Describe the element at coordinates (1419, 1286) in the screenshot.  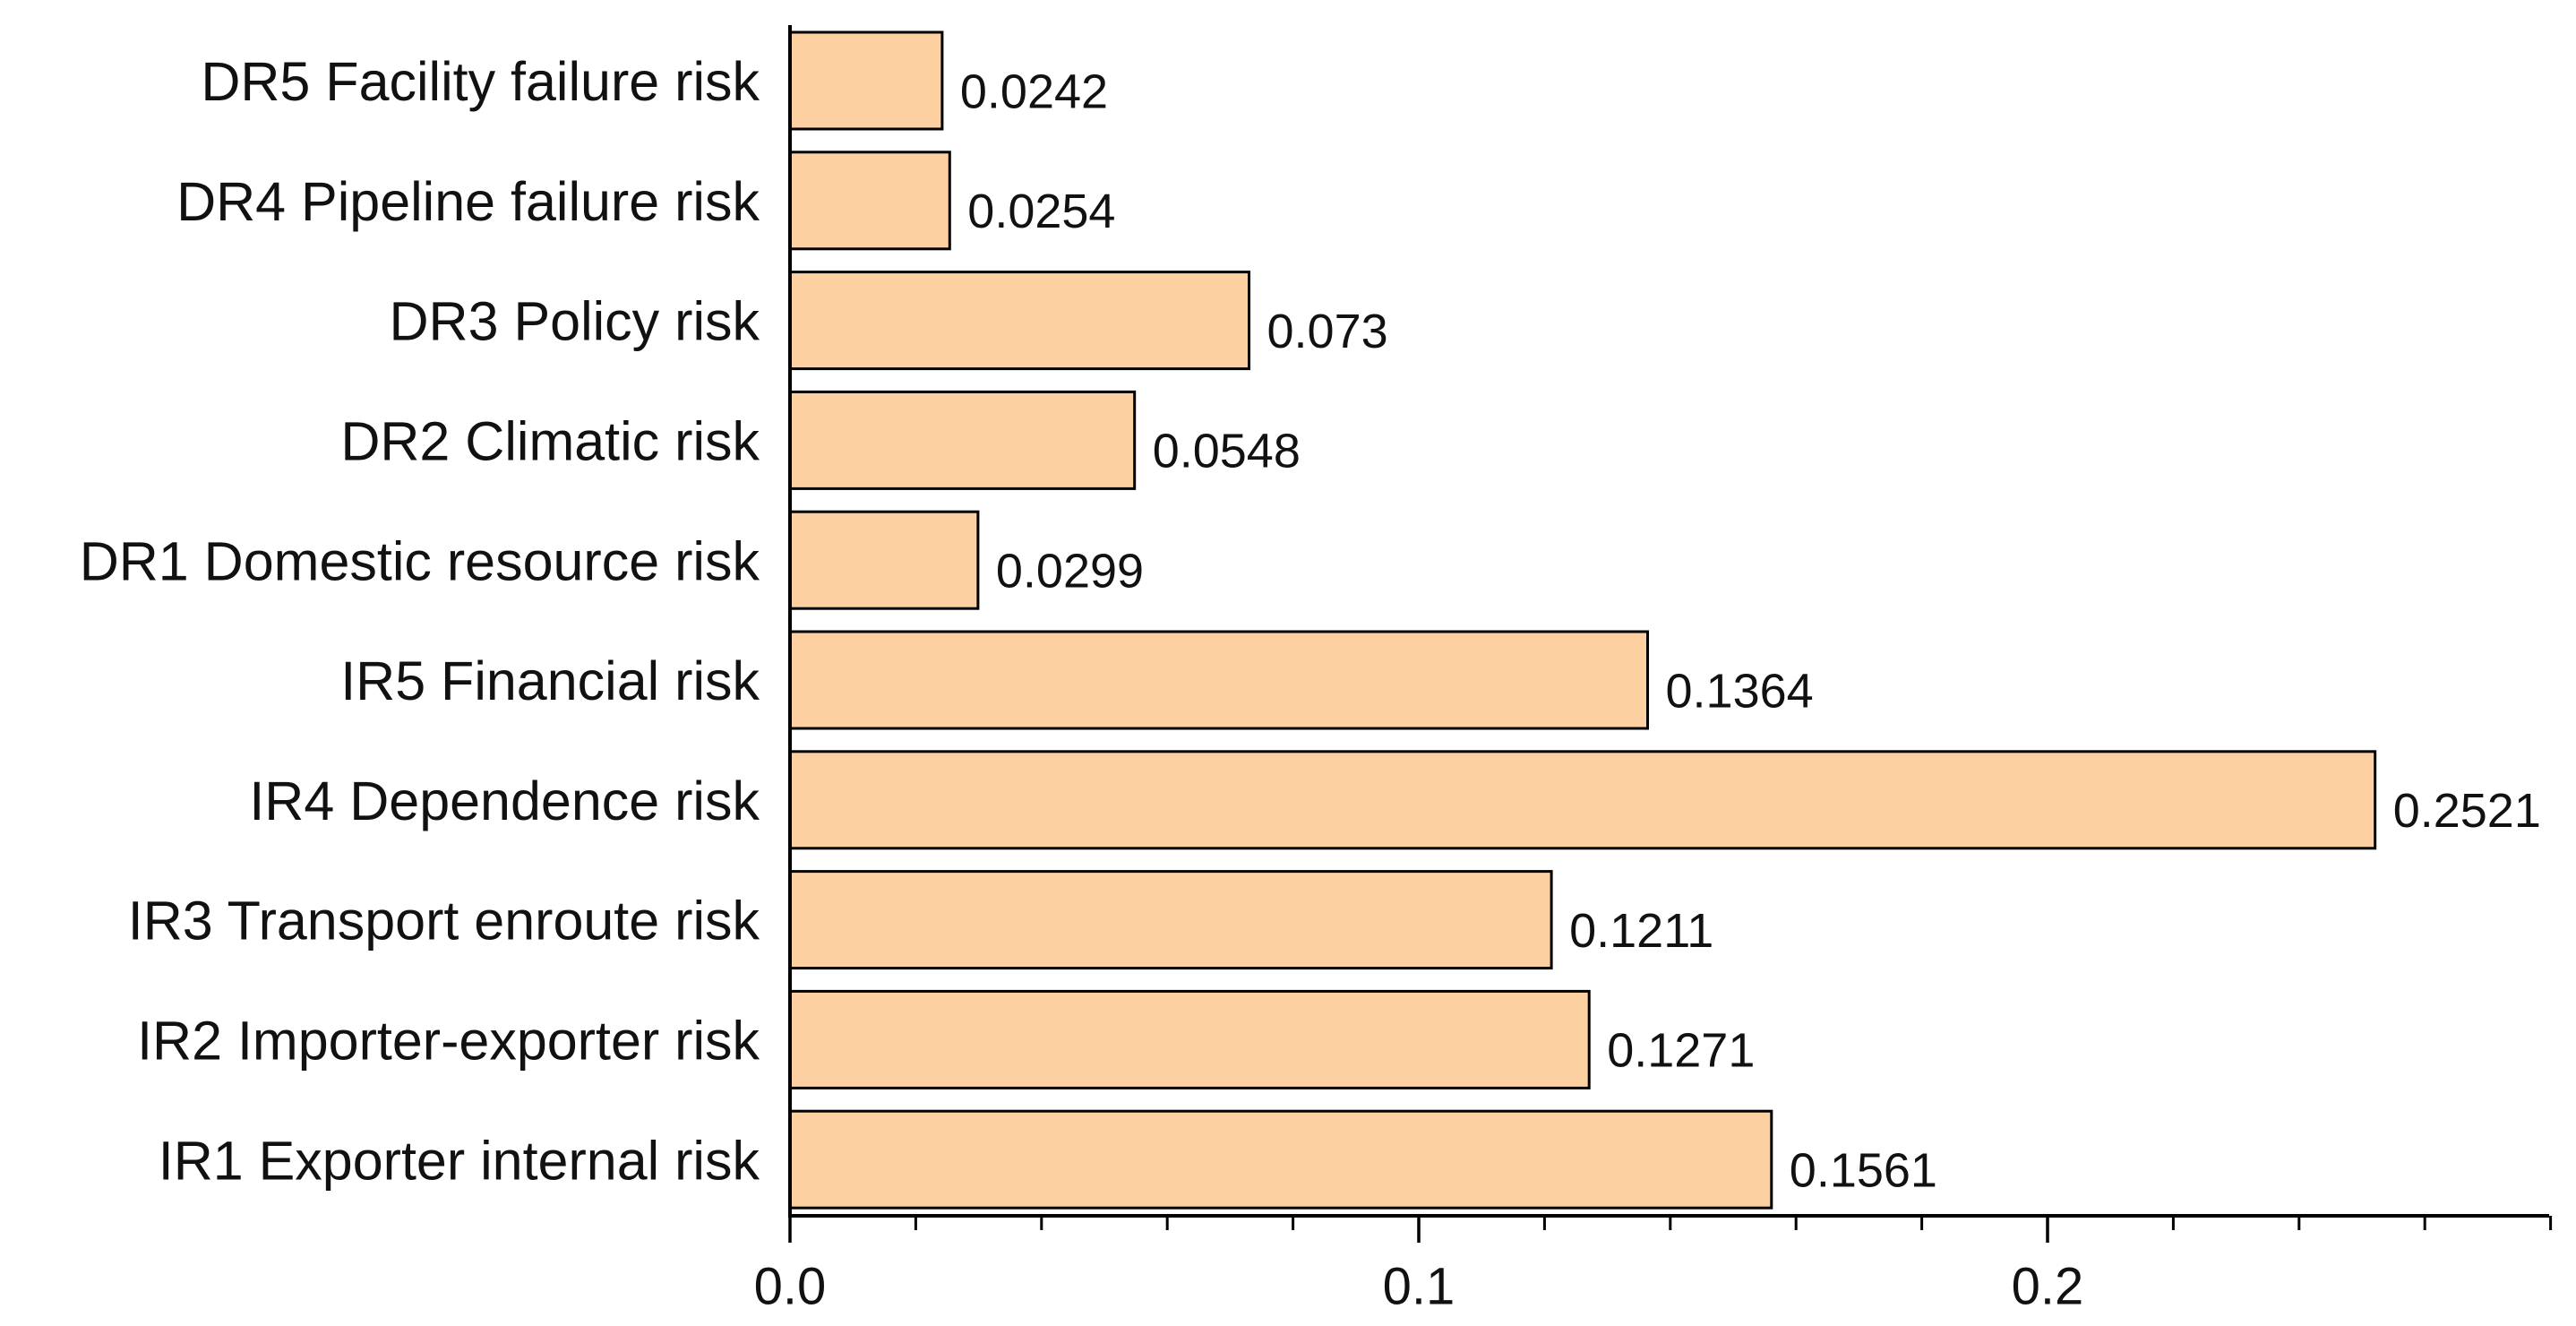
I see `x-tick-label: 0.1` at that location.